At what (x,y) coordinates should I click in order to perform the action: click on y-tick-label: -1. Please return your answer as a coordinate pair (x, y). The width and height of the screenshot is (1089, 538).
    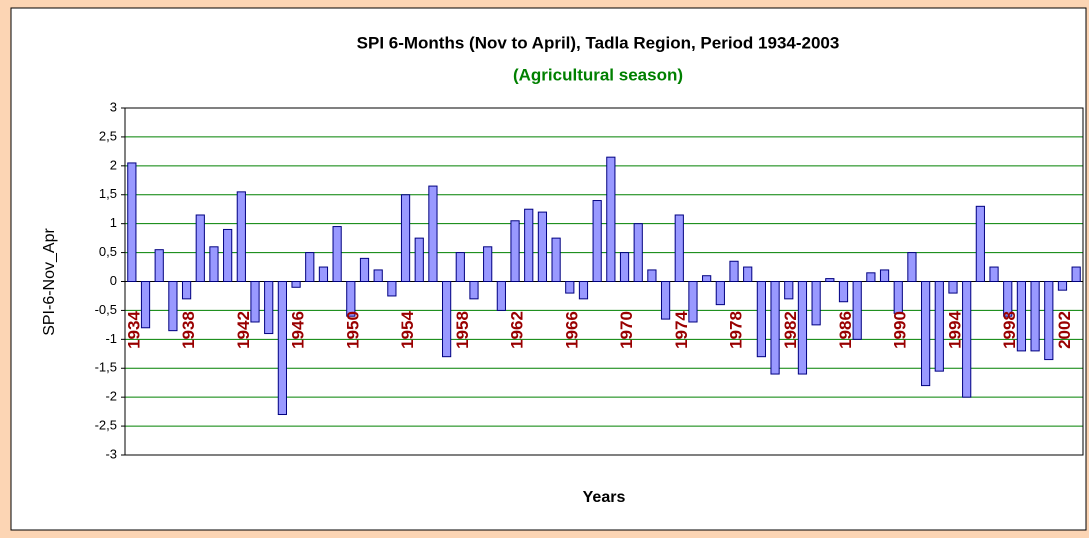
    Looking at the image, I should click on (111, 338).